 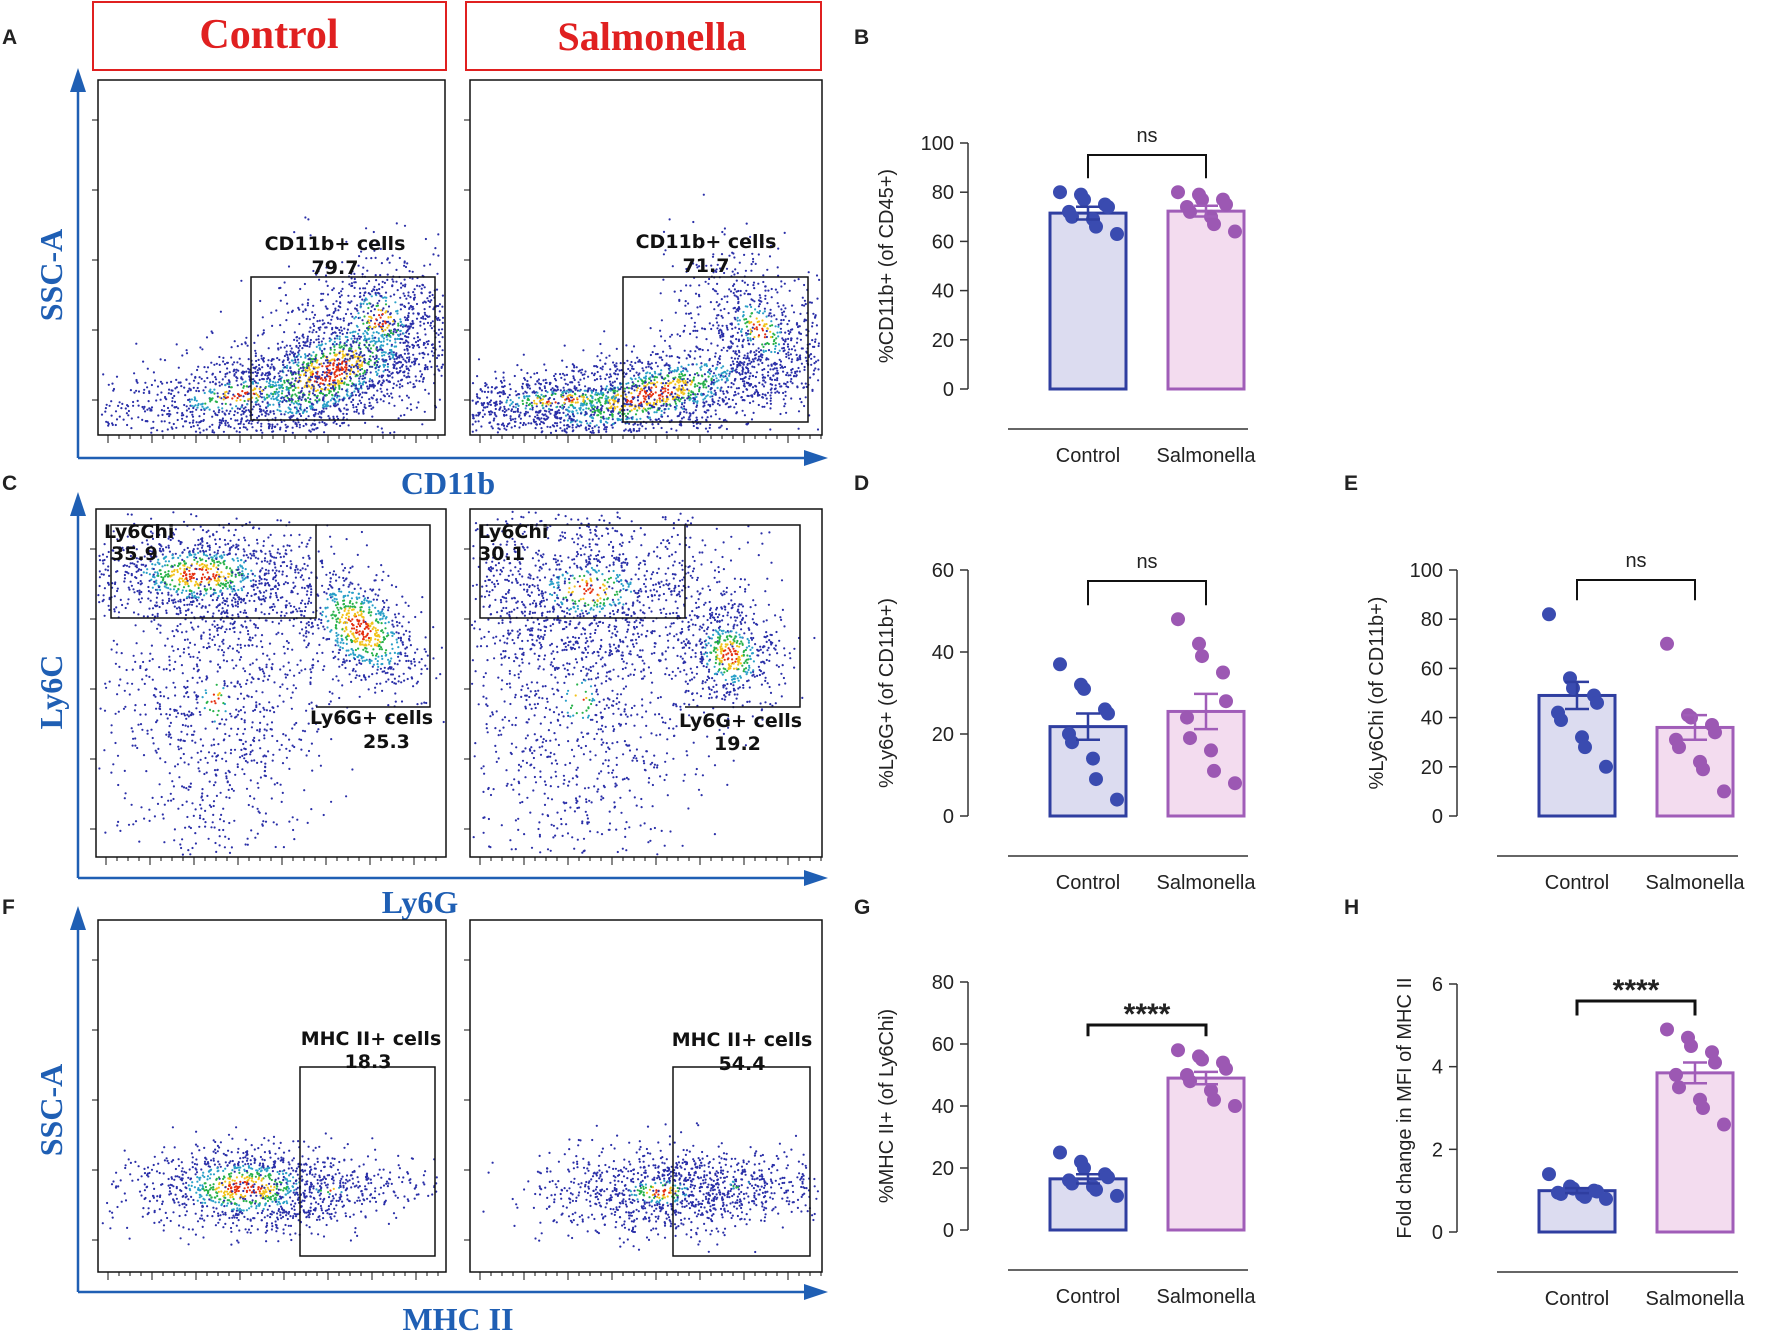 I want to click on axis-label-ssc-a: SSC-A, so click(x=51, y=275).